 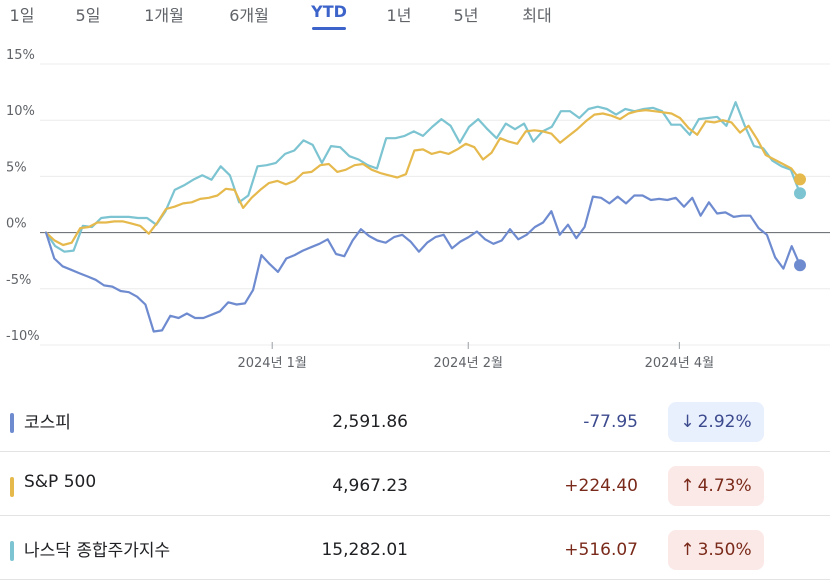 What do you see at coordinates (23, 336) in the screenshot?
I see `y-tick-label: -10%` at bounding box center [23, 336].